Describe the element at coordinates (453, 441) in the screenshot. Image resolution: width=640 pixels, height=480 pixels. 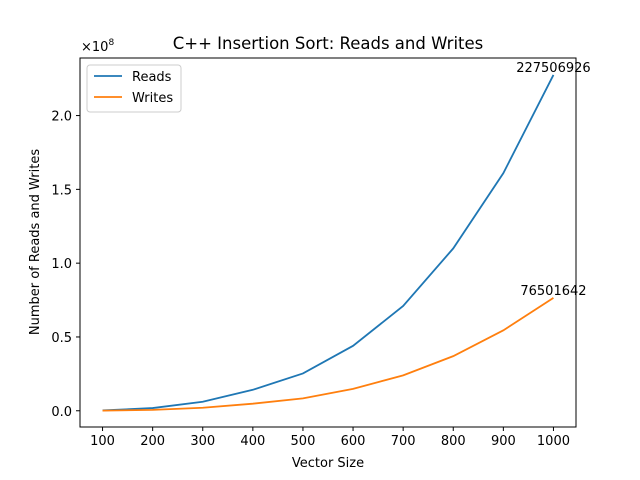
I see `x-tick-label: 800` at that location.